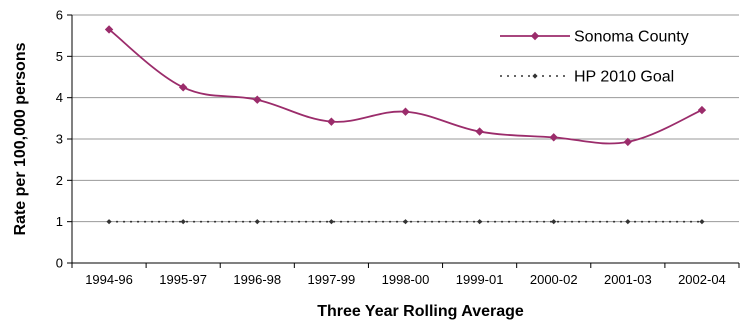 This screenshot has width=747, height=329. I want to click on y-tick-label: 5, so click(59, 56).